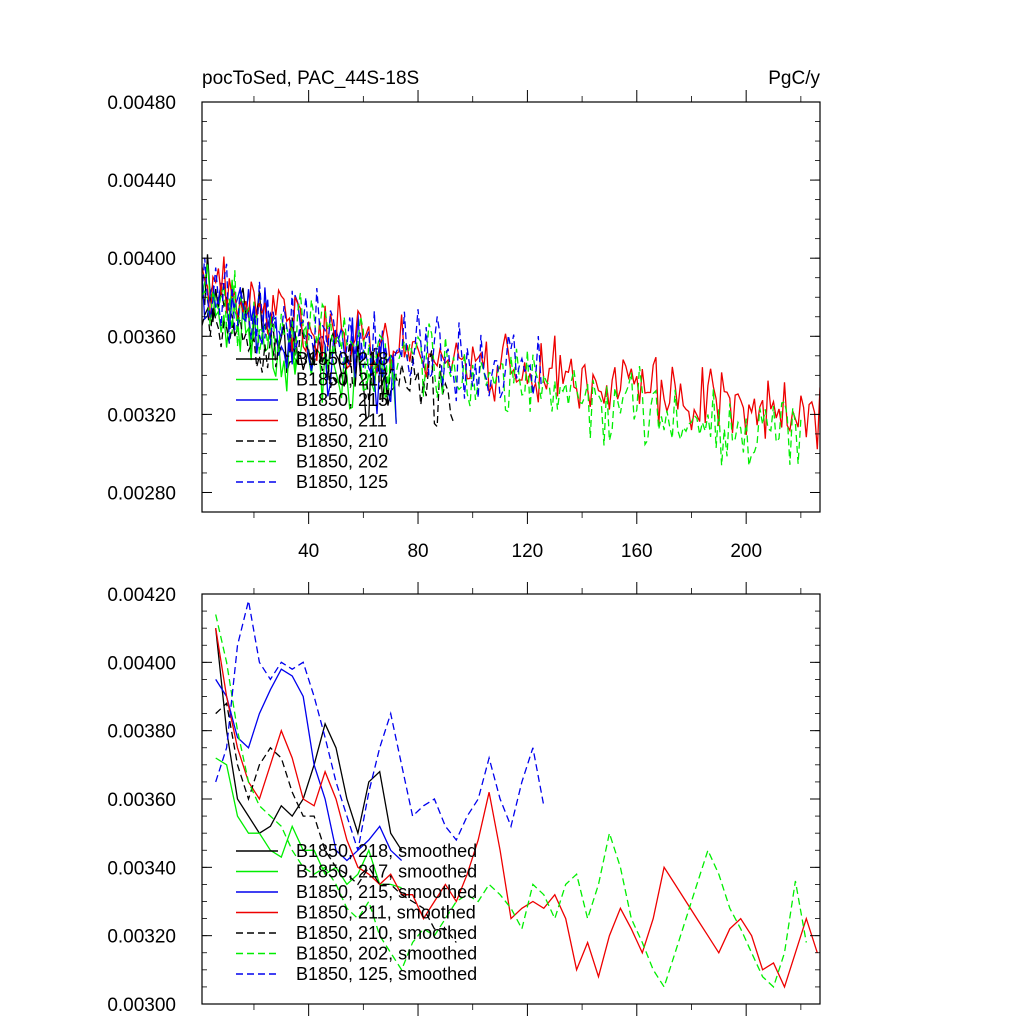 This screenshot has height=1029, width=1024. Describe the element at coordinates (794, 78) in the screenshot. I see `chart-units: PgC/y` at that location.